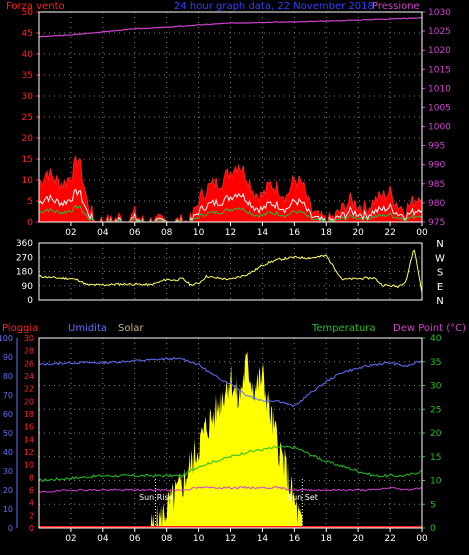 This screenshot has height=555, width=469. What do you see at coordinates (436, 482) in the screenshot?
I see `temp-ytick-label: 10` at bounding box center [436, 482].